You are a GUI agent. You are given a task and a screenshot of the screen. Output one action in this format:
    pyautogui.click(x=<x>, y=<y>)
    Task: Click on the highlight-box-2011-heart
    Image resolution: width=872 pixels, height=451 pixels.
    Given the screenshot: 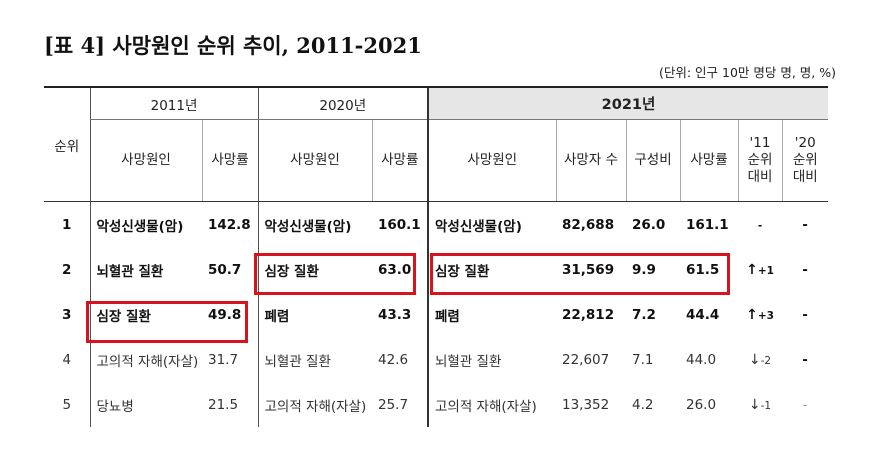 What is the action you would take?
    pyautogui.click(x=167, y=322)
    